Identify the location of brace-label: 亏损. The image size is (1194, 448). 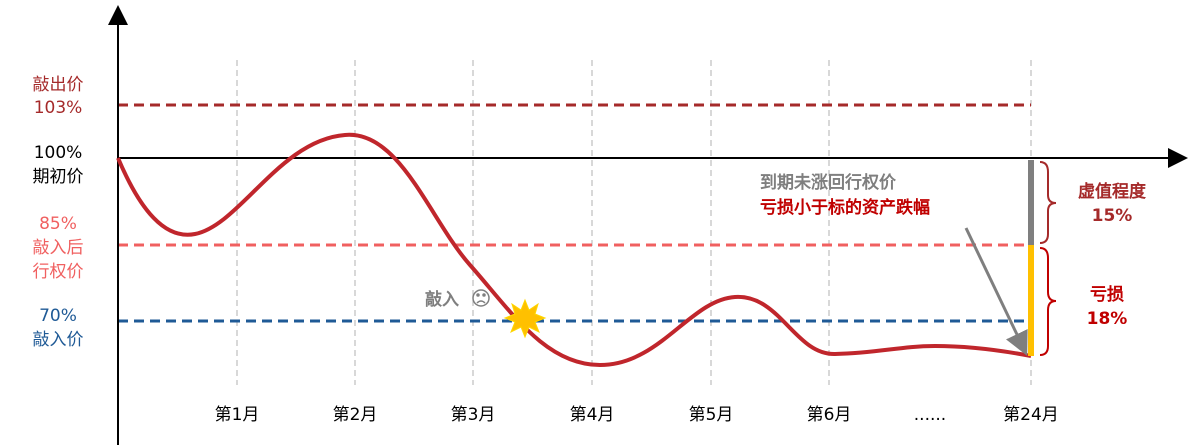
(1107, 294).